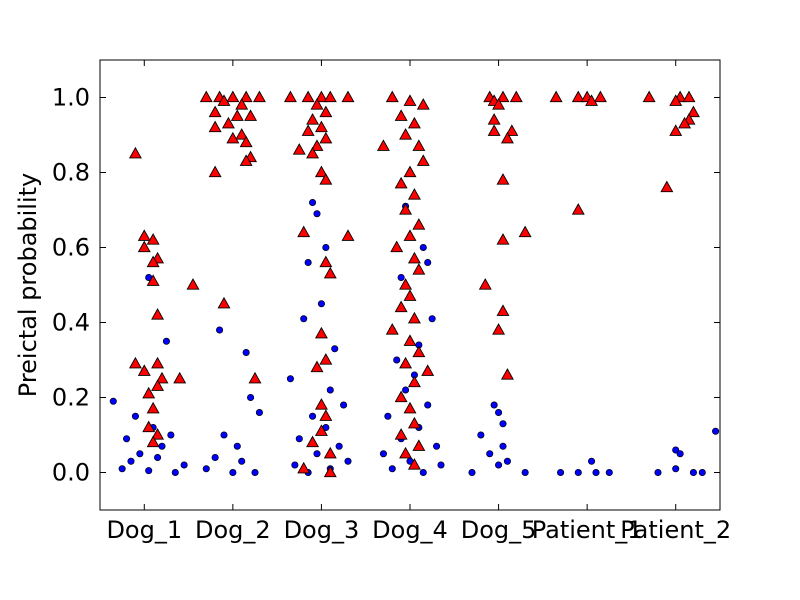  Describe the element at coordinates (499, 530) in the screenshot. I see `x-tick-label: Dog_5` at that location.